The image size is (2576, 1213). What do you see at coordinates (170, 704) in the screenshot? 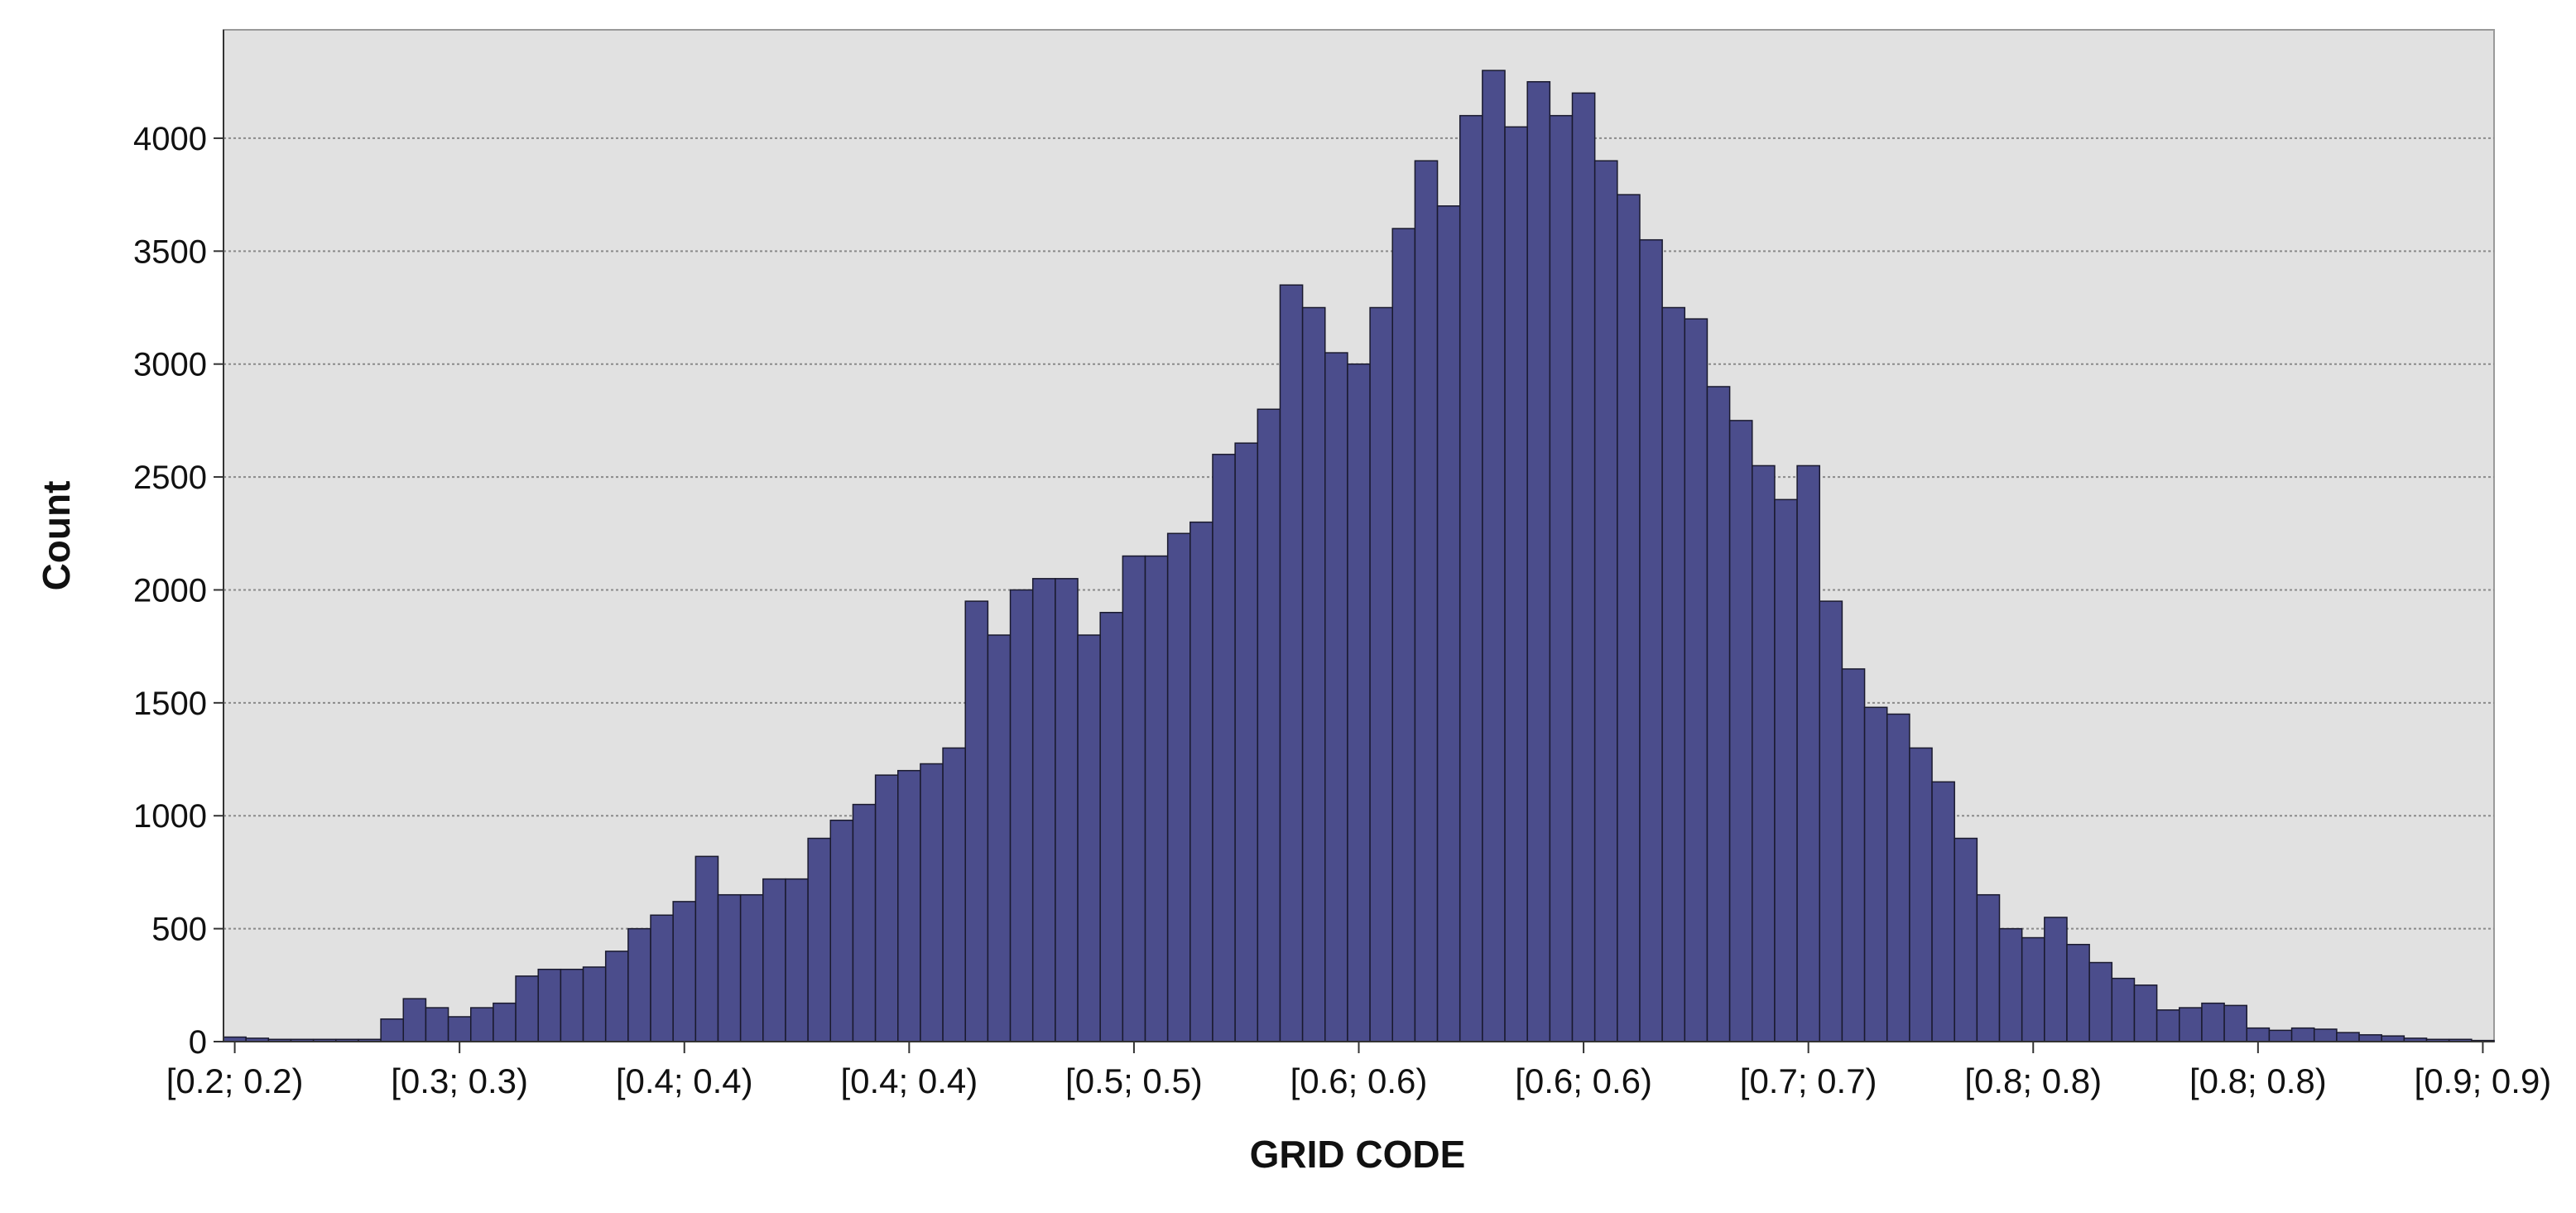
I see `y-tick-label: 1500` at bounding box center [170, 704].